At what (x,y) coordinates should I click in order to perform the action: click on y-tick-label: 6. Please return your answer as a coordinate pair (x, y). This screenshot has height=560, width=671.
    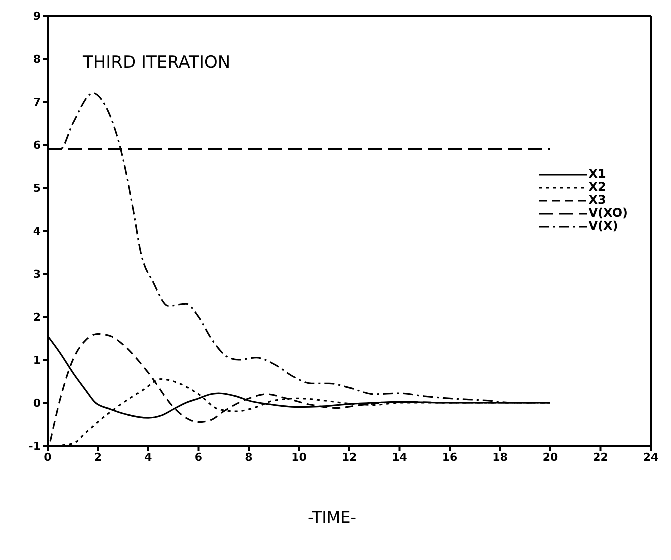
    Looking at the image, I should click on (37, 145).